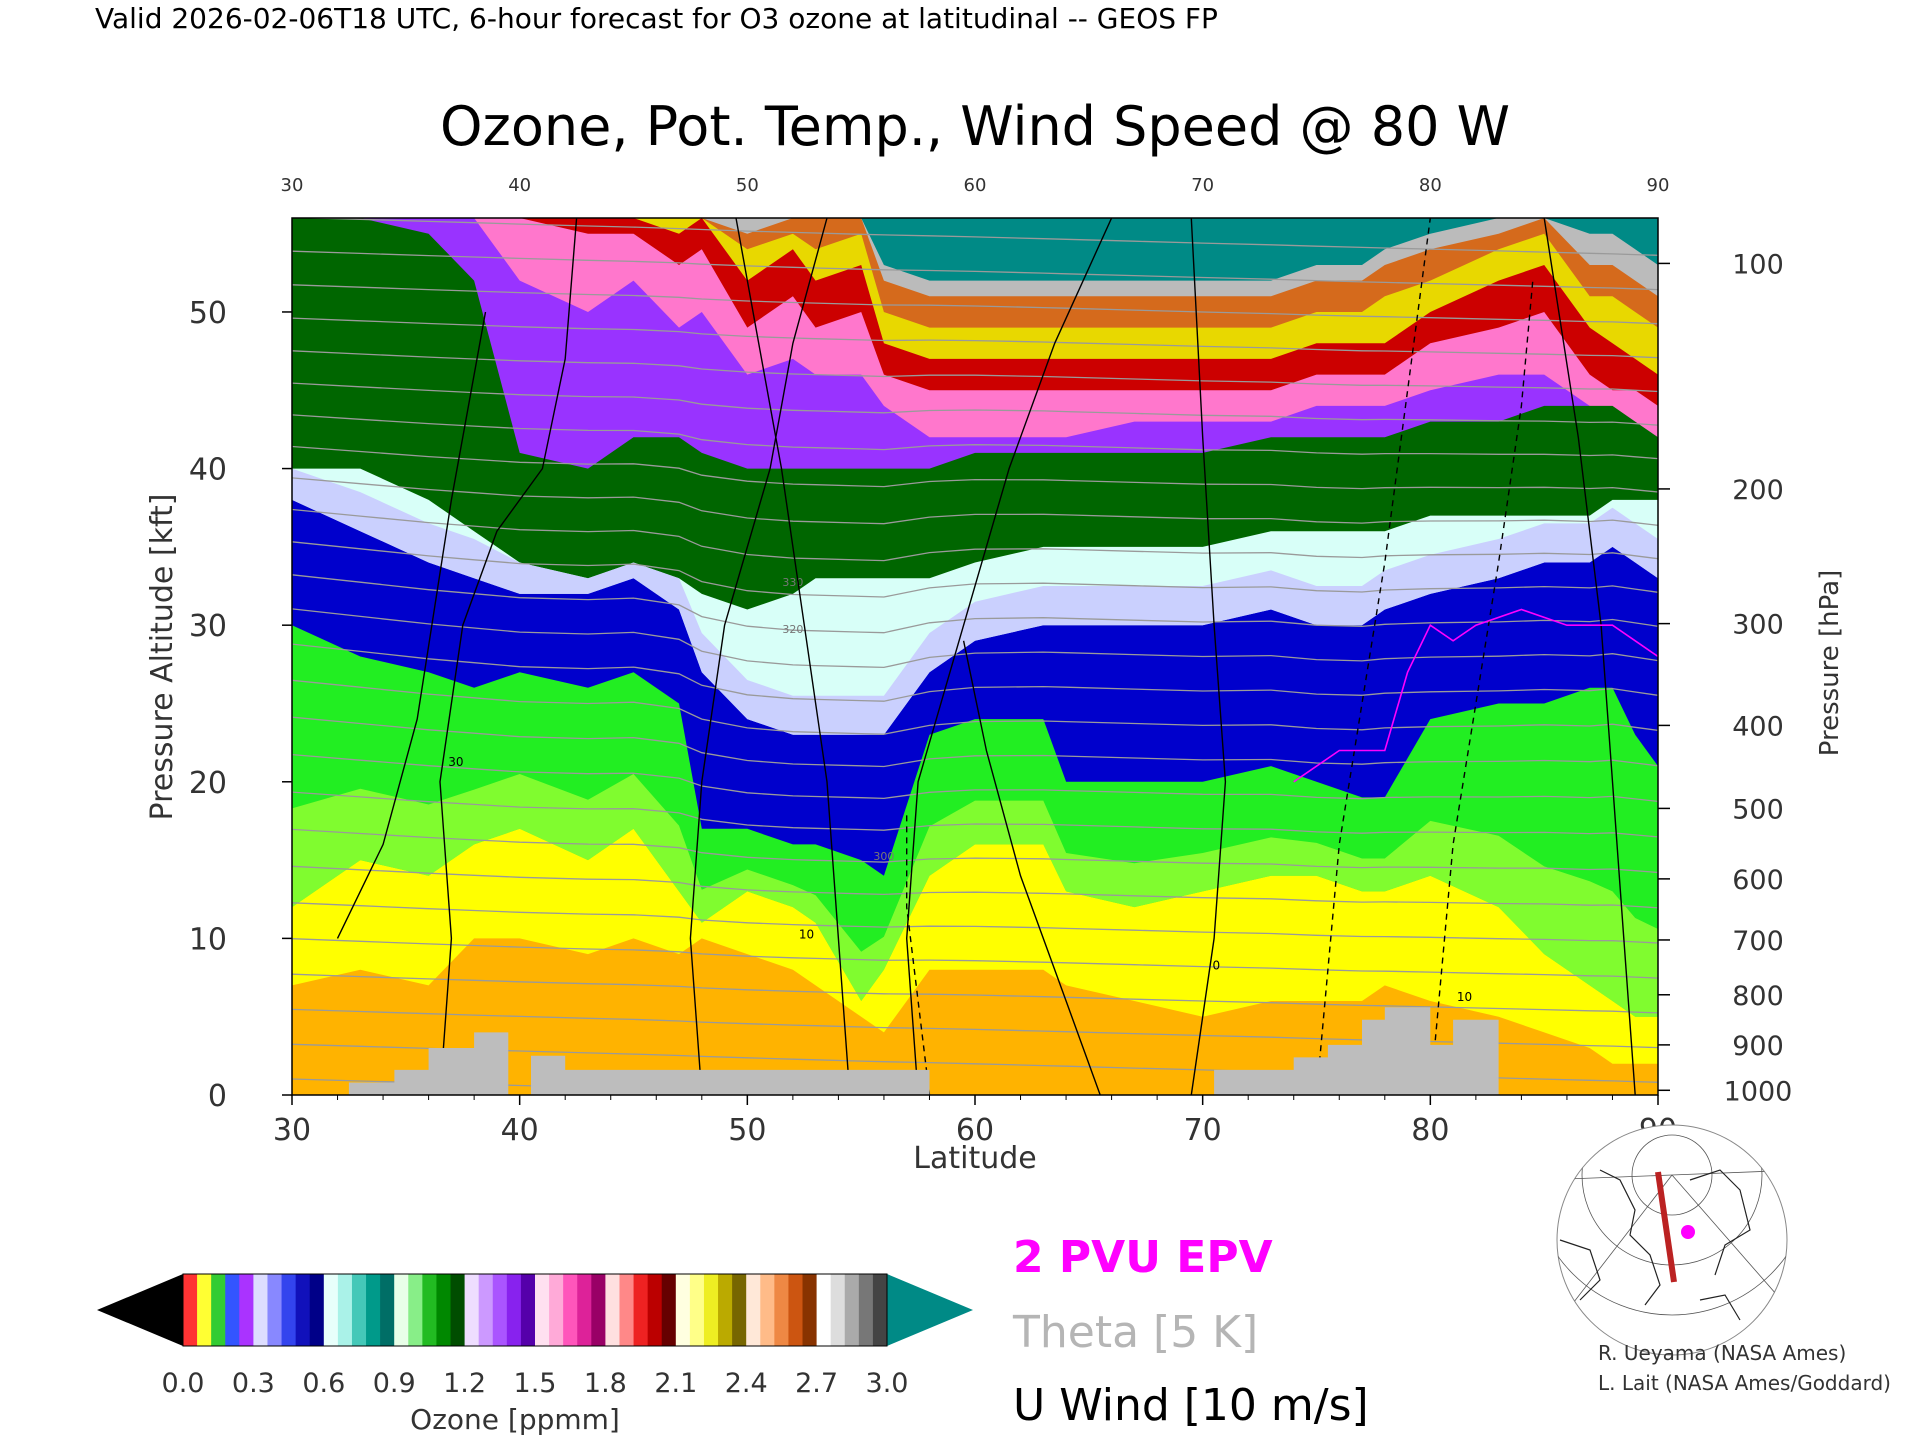 The height and width of the screenshot is (1440, 1920). What do you see at coordinates (208, 626) in the screenshot?
I see `y-tick-label: 30` at bounding box center [208, 626].